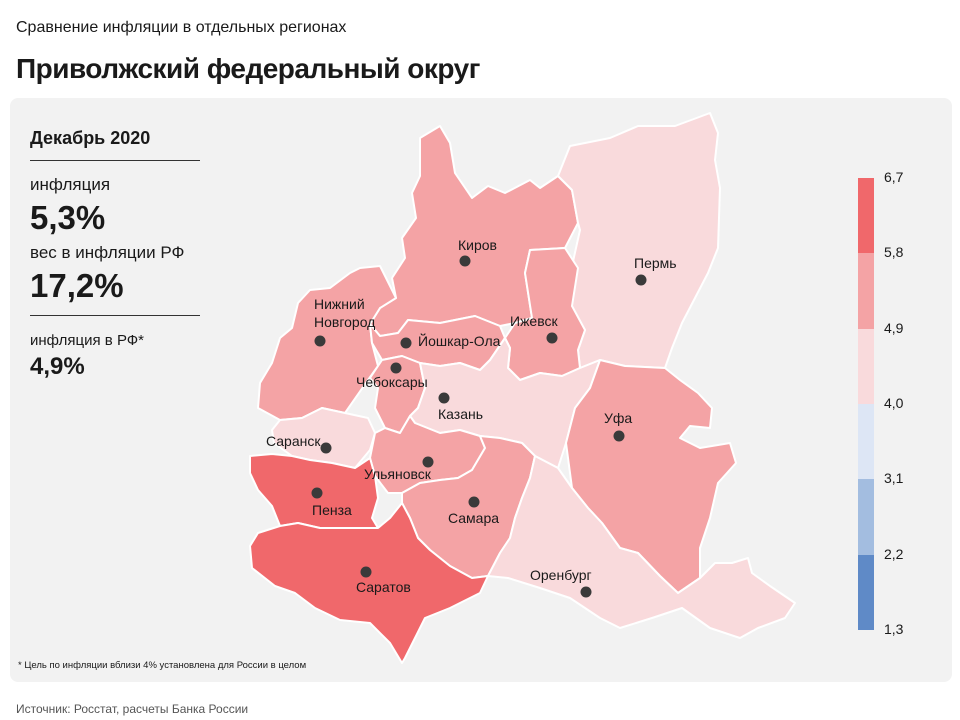 This screenshot has height=720, width=960. Describe the element at coordinates (107, 252) in the screenshot. I see `weight-label: вес в инфляции РФ` at that location.